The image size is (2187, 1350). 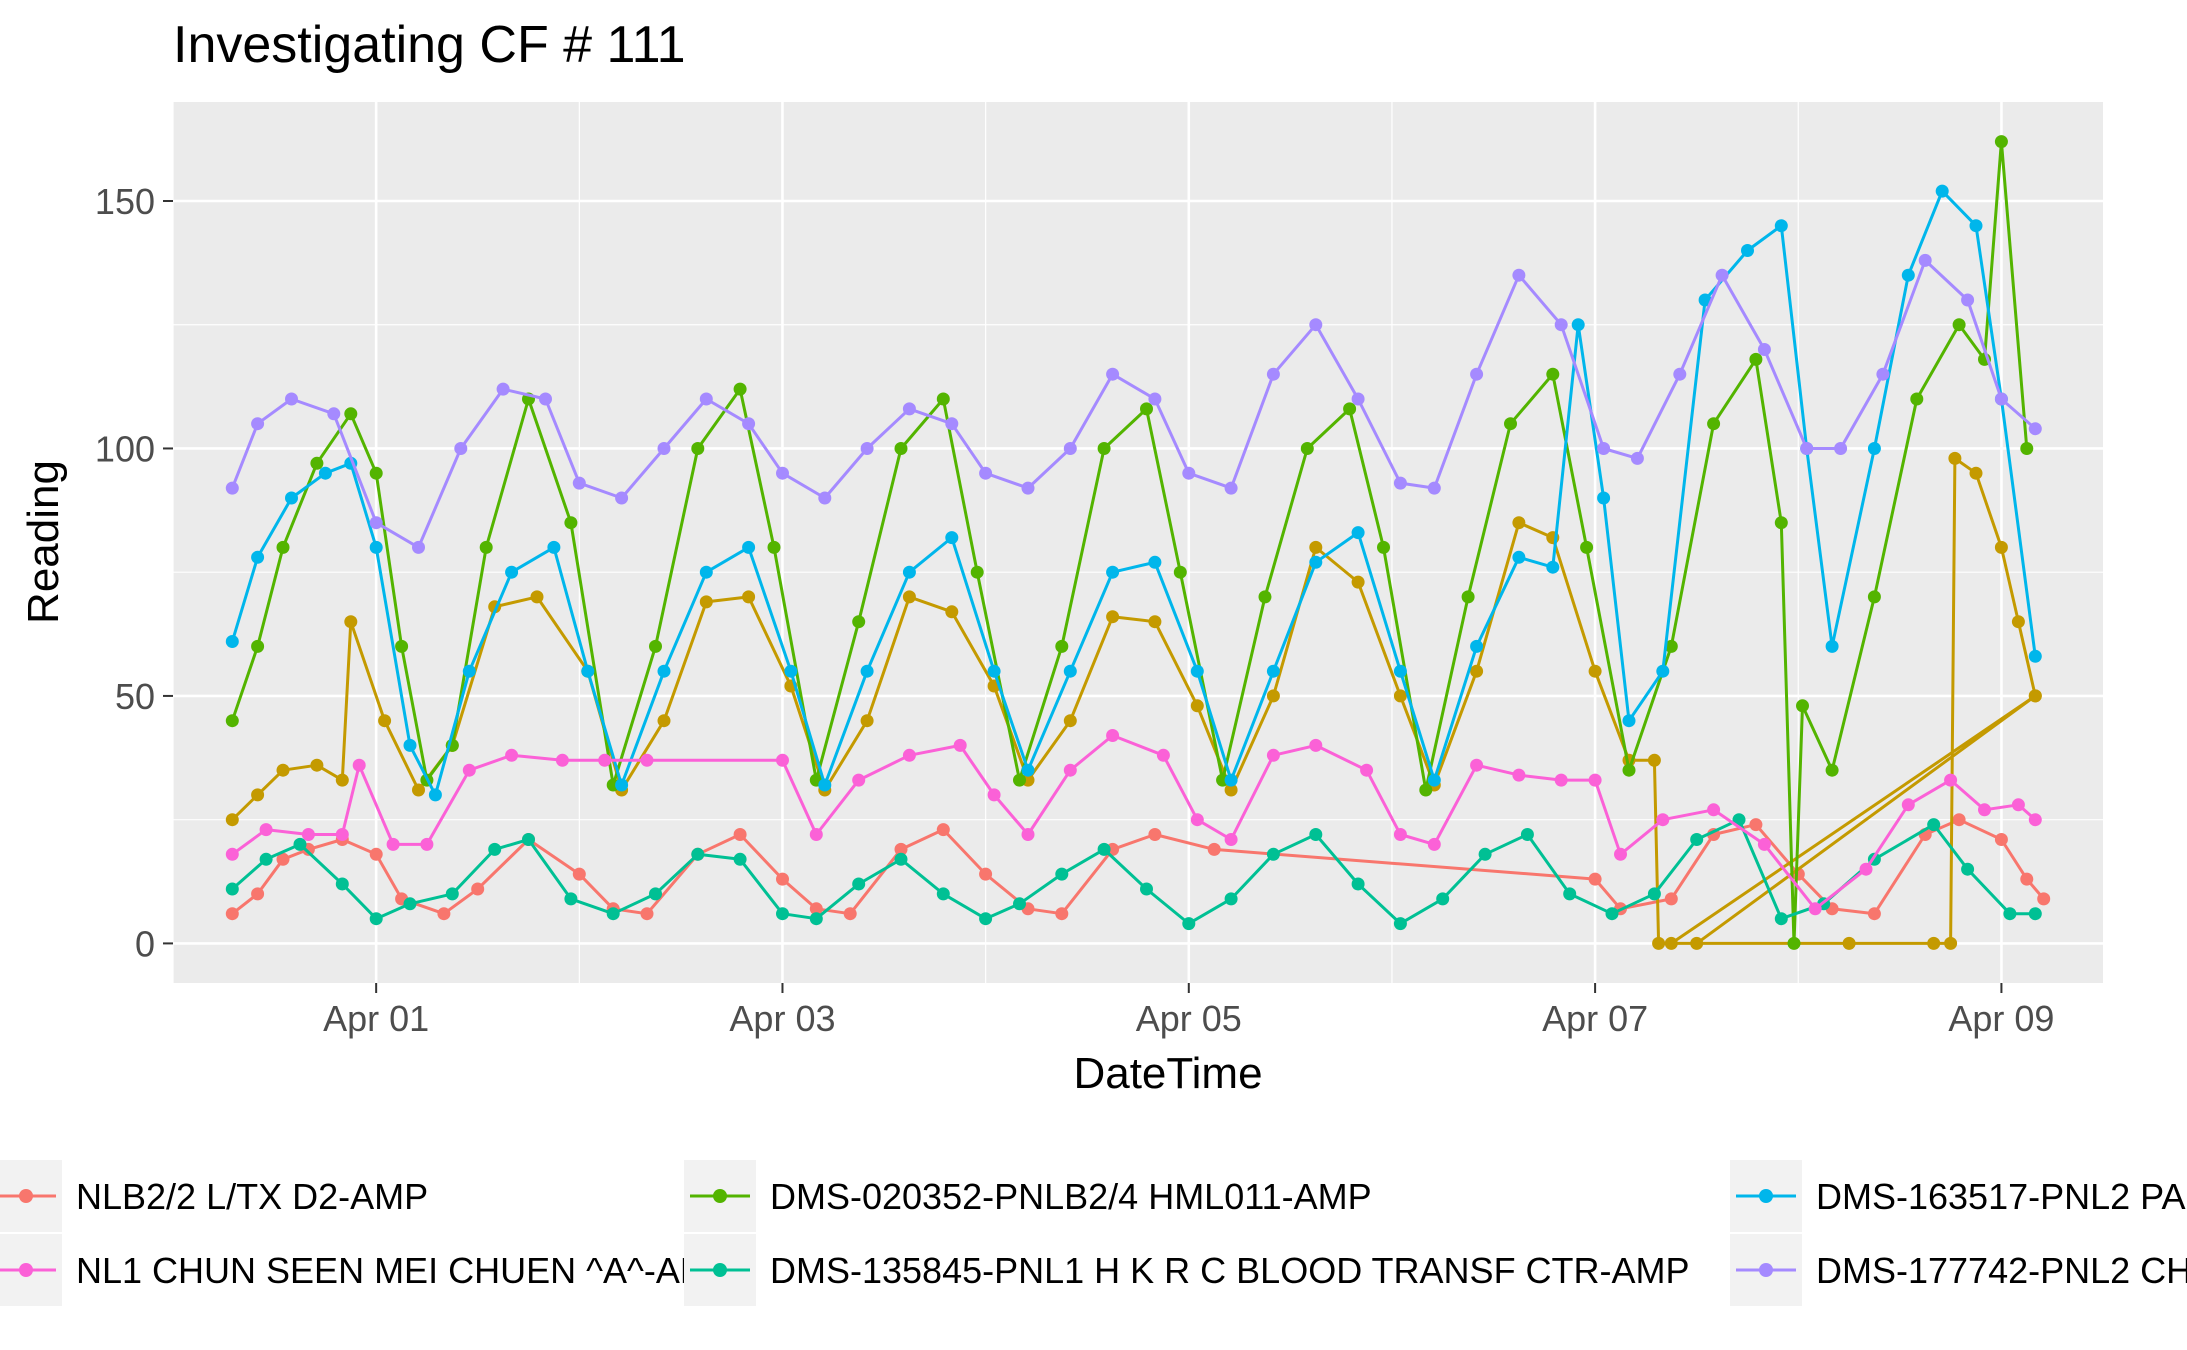 What do you see at coordinates (376, 1018) in the screenshot?
I see `x-tick-label: Apr 01` at bounding box center [376, 1018].